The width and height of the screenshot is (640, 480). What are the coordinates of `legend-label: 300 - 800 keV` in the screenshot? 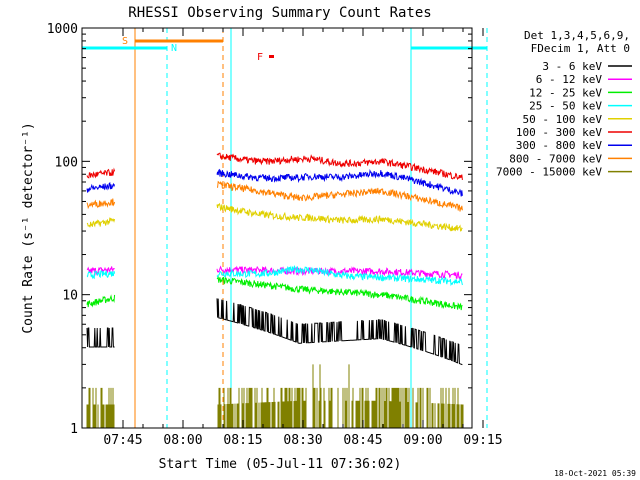 It's located at (559, 145).